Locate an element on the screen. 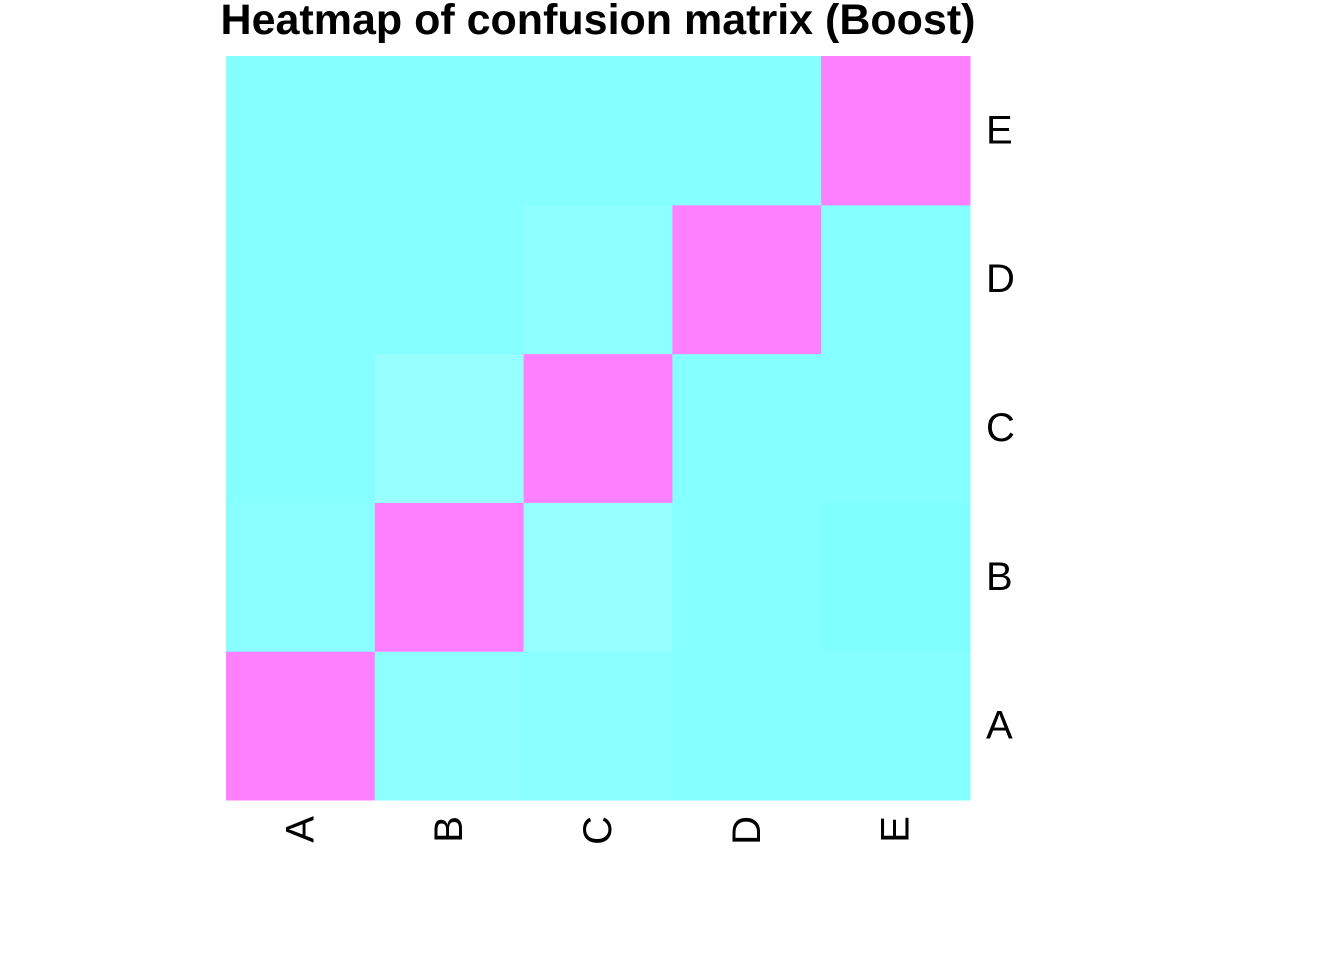 Image resolution: width=1344 pixels, height=960 pixels. heatmap-cell-a-a is located at coordinates (301, 726).